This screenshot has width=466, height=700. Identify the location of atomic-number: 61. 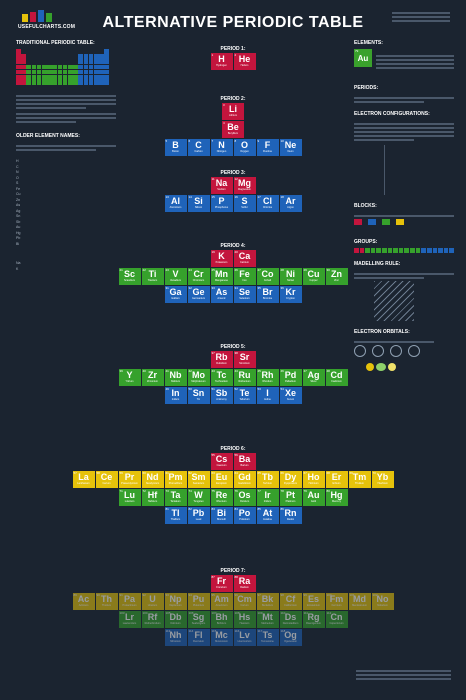
(167, 473).